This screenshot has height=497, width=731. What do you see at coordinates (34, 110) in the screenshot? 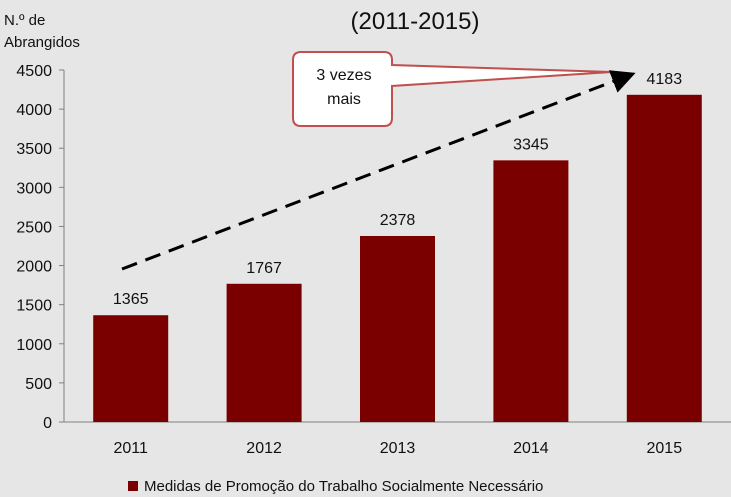
I see `y-tick-label: 4000` at bounding box center [34, 110].